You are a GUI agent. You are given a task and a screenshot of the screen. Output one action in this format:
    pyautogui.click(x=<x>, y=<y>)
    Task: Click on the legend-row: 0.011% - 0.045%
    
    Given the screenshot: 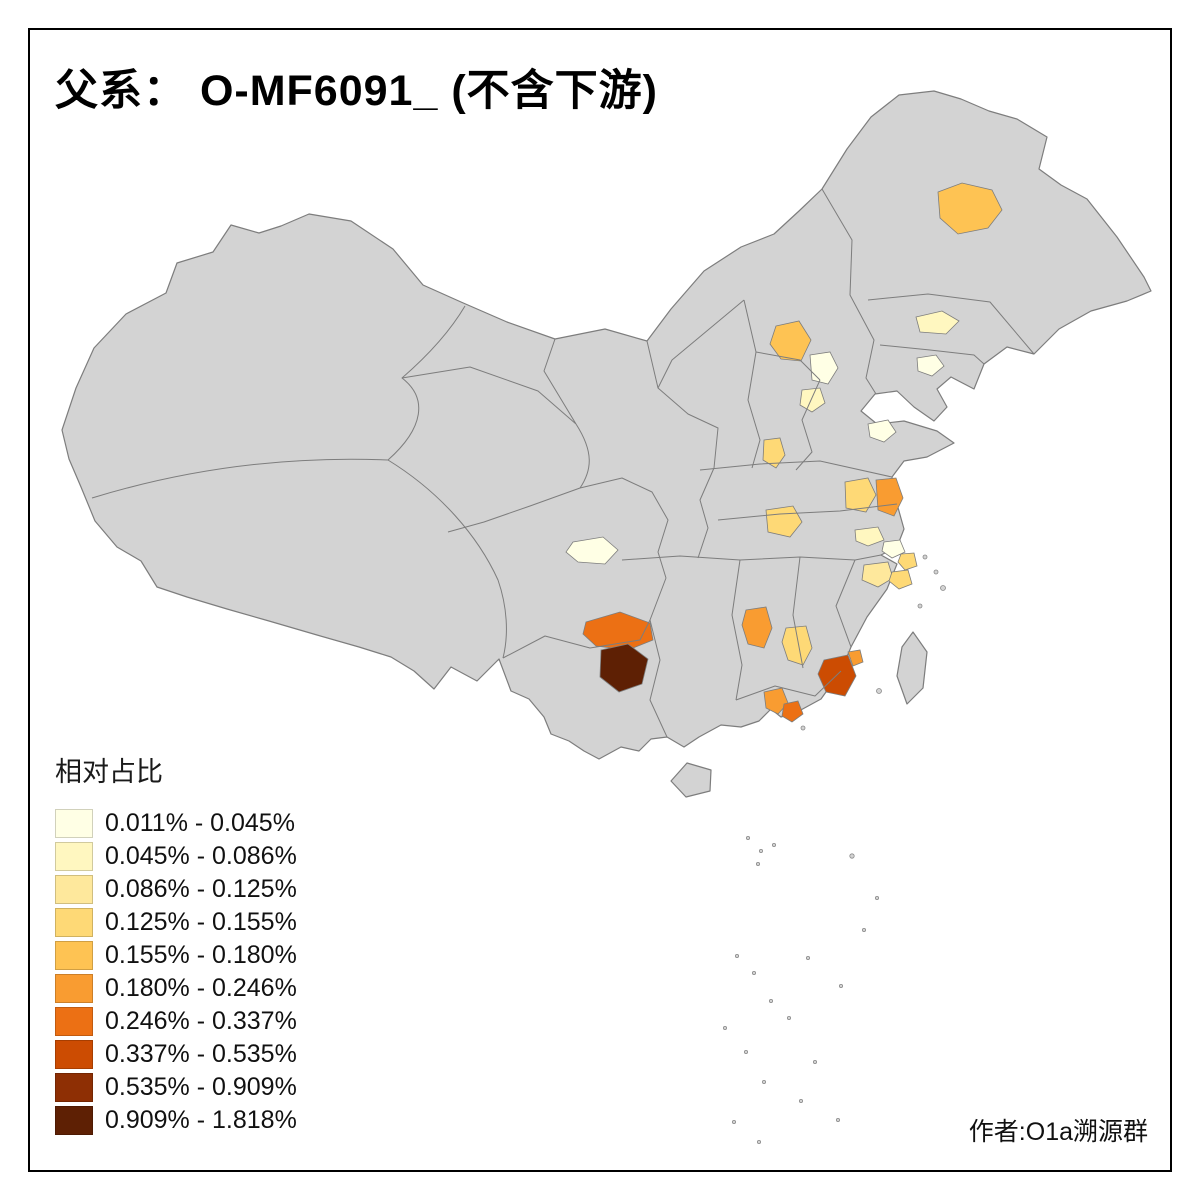 What is the action you would take?
    pyautogui.click(x=176, y=823)
    